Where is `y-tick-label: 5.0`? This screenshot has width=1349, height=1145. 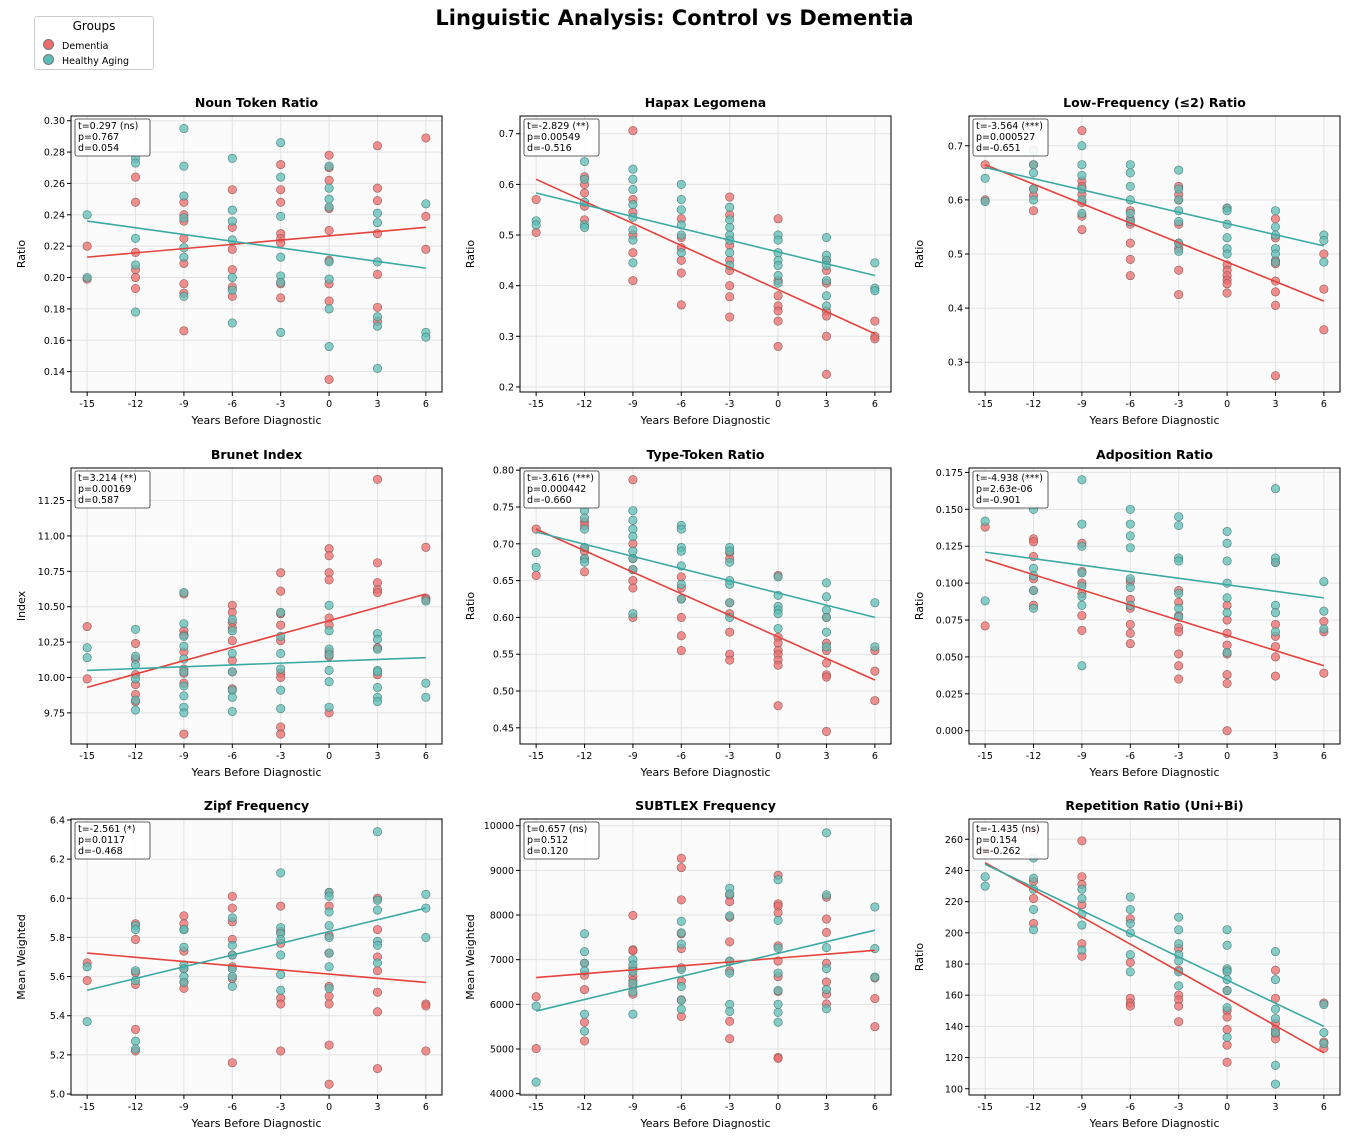
y-tick-label: 5.0 is located at coordinates (57, 1095).